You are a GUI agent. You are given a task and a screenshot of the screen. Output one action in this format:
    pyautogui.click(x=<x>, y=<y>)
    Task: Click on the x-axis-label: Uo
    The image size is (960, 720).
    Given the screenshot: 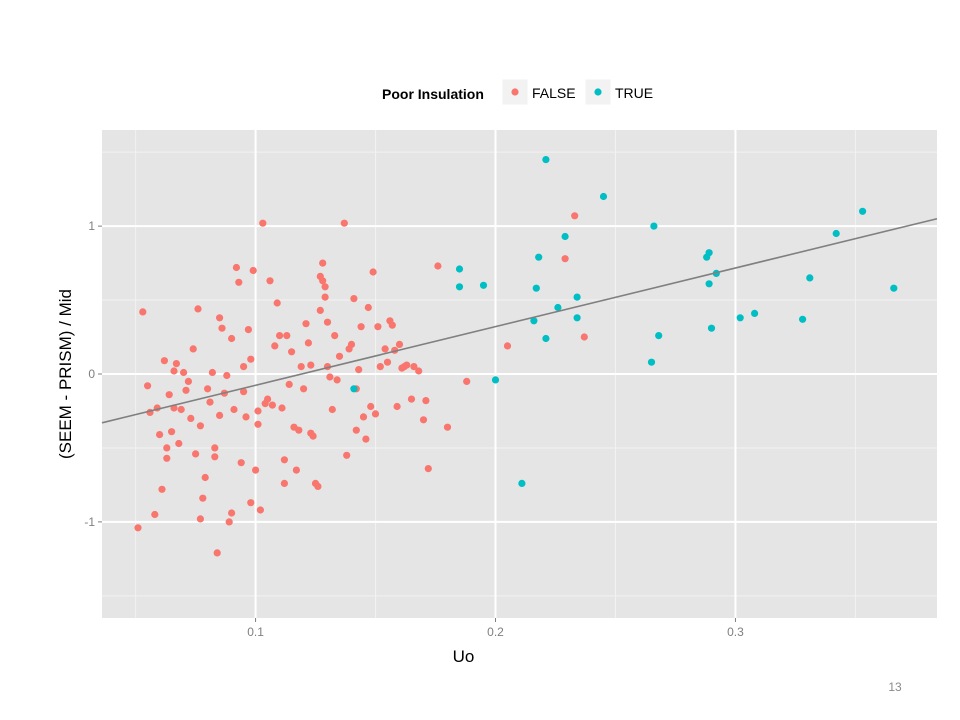 What is the action you would take?
    pyautogui.click(x=464, y=656)
    